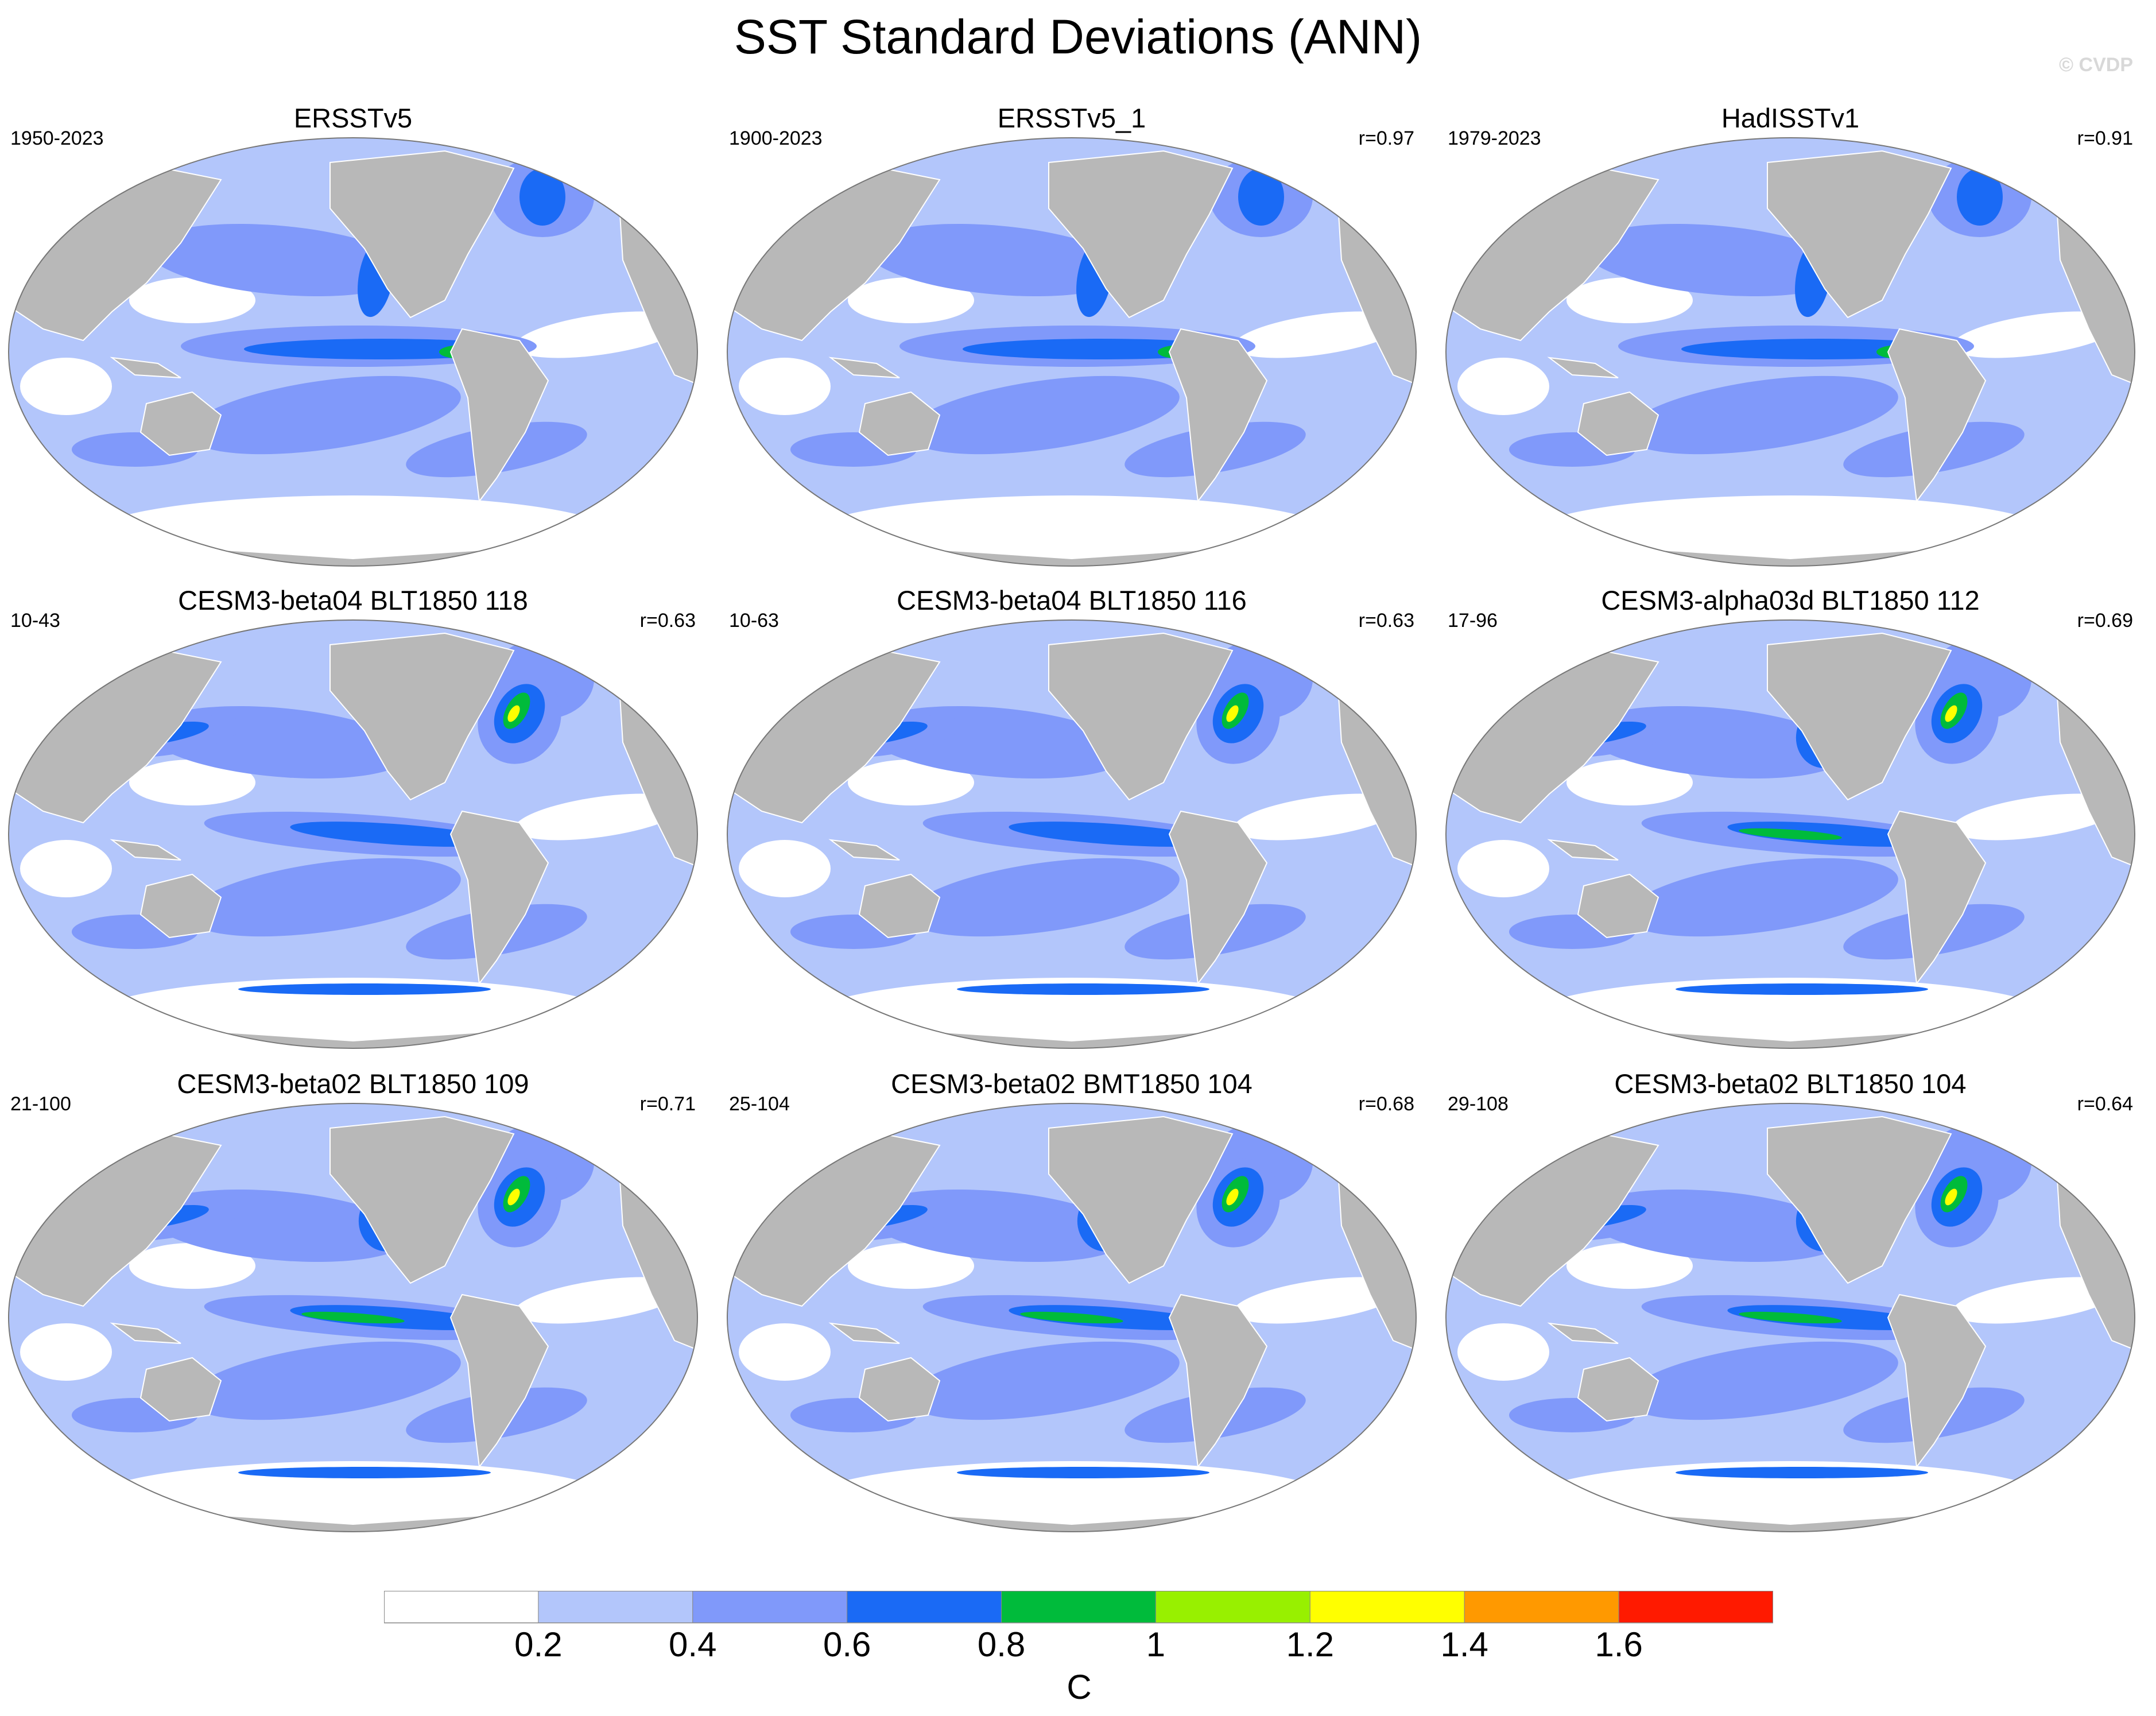 This screenshot has width=2156, height=1716. What do you see at coordinates (1078, 1607) in the screenshot?
I see `colorbar` at bounding box center [1078, 1607].